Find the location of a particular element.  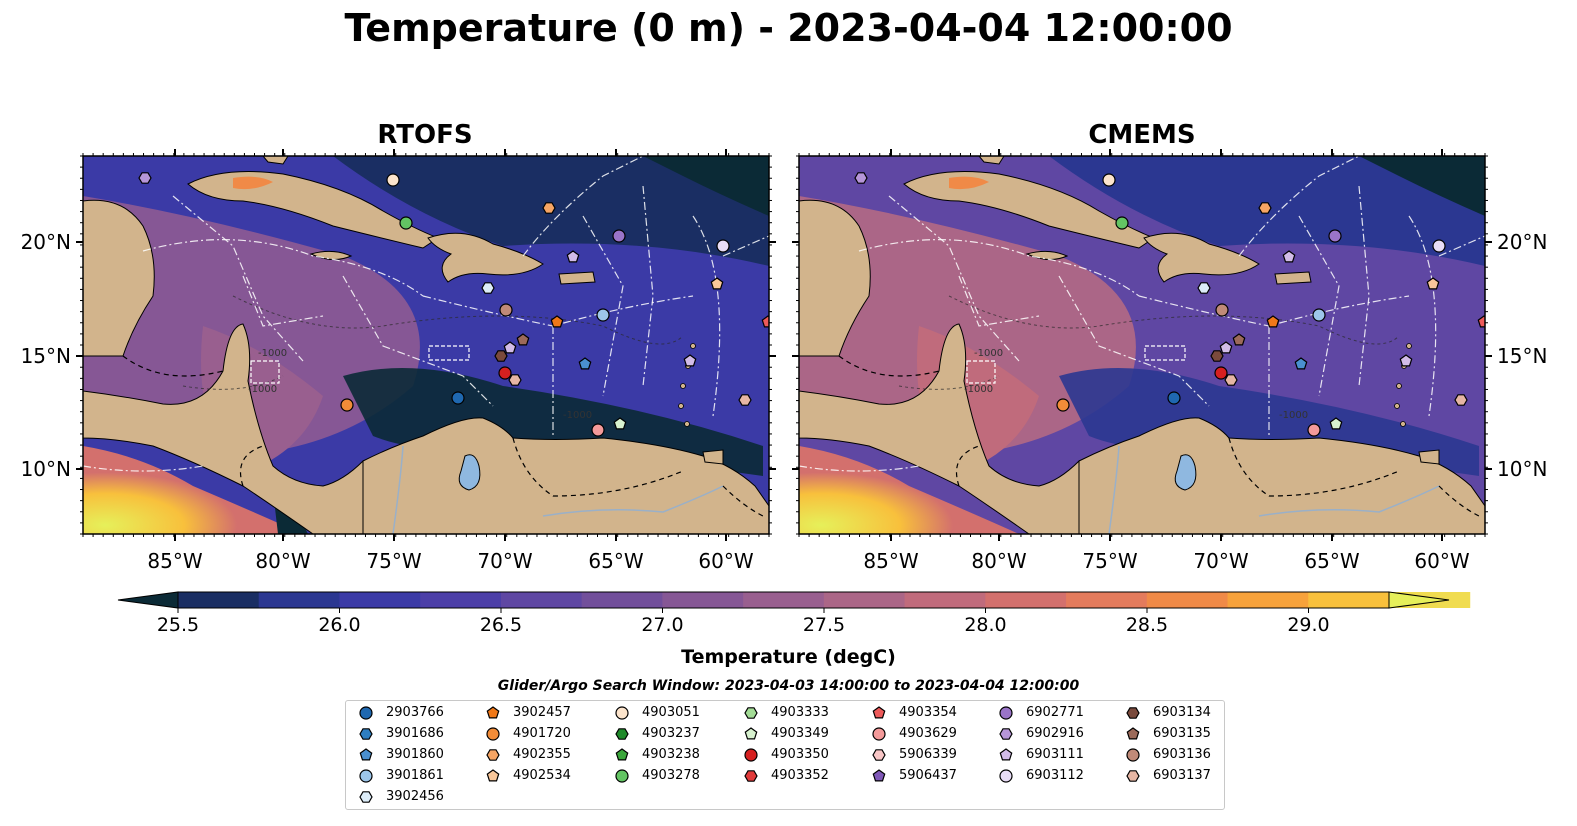

legend-item-label: 6903112 is located at coordinates (1055, 775).